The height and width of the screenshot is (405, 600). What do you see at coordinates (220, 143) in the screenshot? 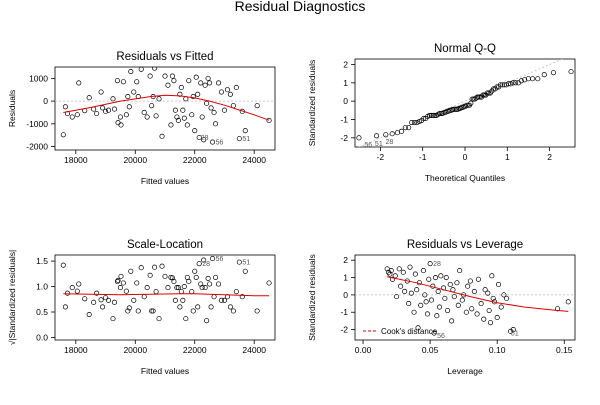
I see `point-label: 56` at bounding box center [220, 143].